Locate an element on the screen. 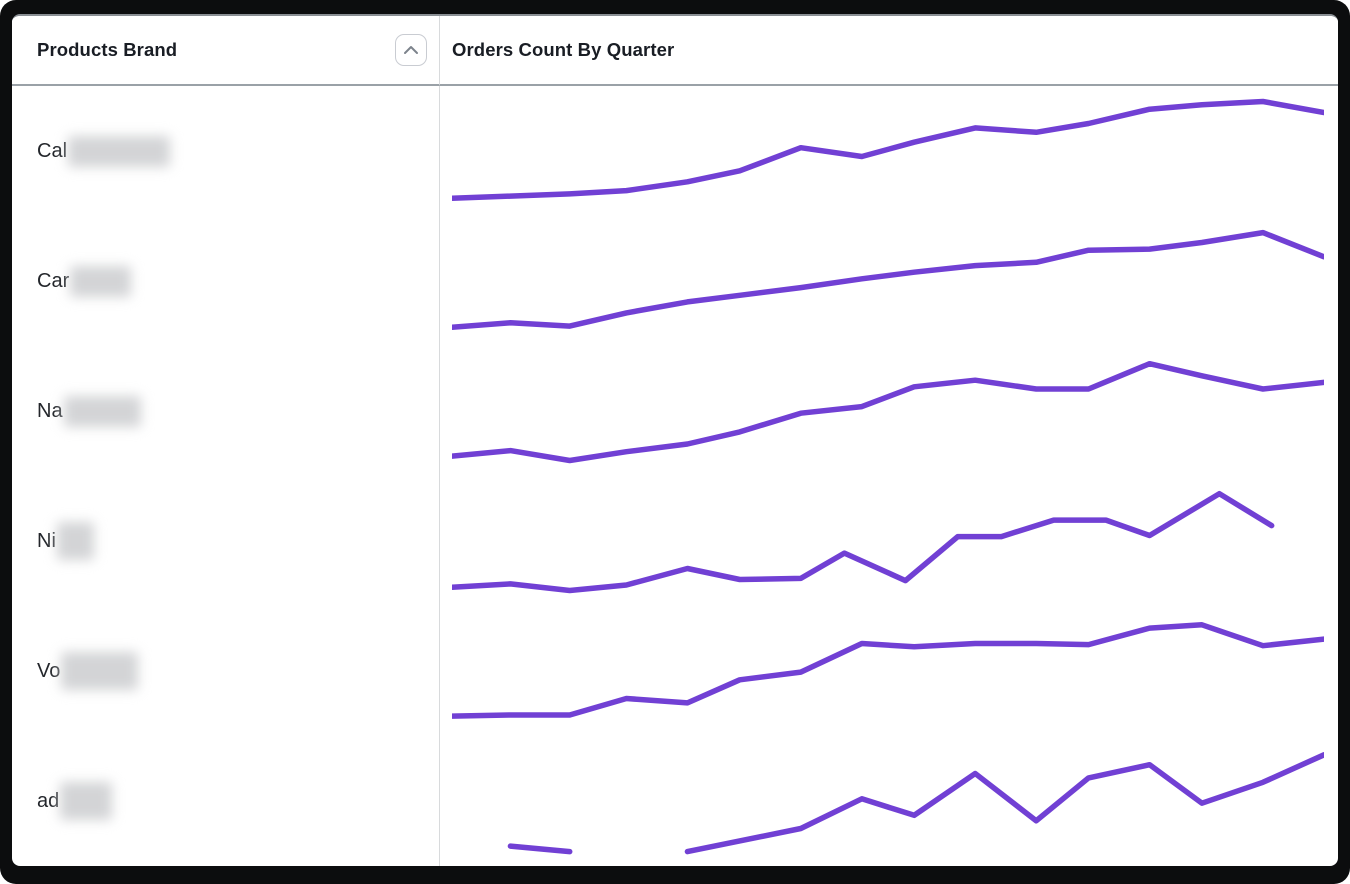 The width and height of the screenshot is (1350, 884). table-row-brand-cell: ad is located at coordinates (225, 801).